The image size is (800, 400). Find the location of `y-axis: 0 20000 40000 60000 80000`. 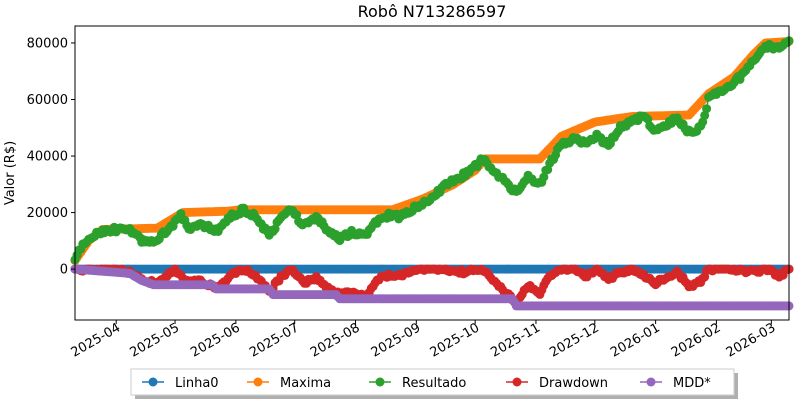

y-axis: 0 20000 40000 60000 80000 is located at coordinates (51, 157).